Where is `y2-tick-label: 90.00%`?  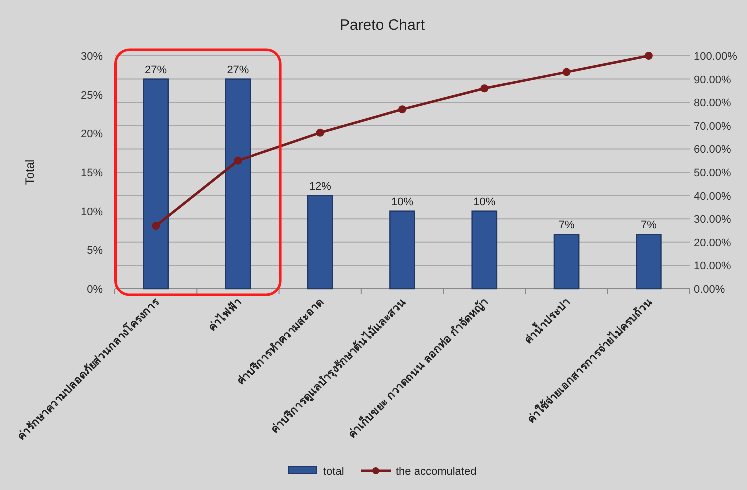 y2-tick-label: 90.00% is located at coordinates (713, 80).